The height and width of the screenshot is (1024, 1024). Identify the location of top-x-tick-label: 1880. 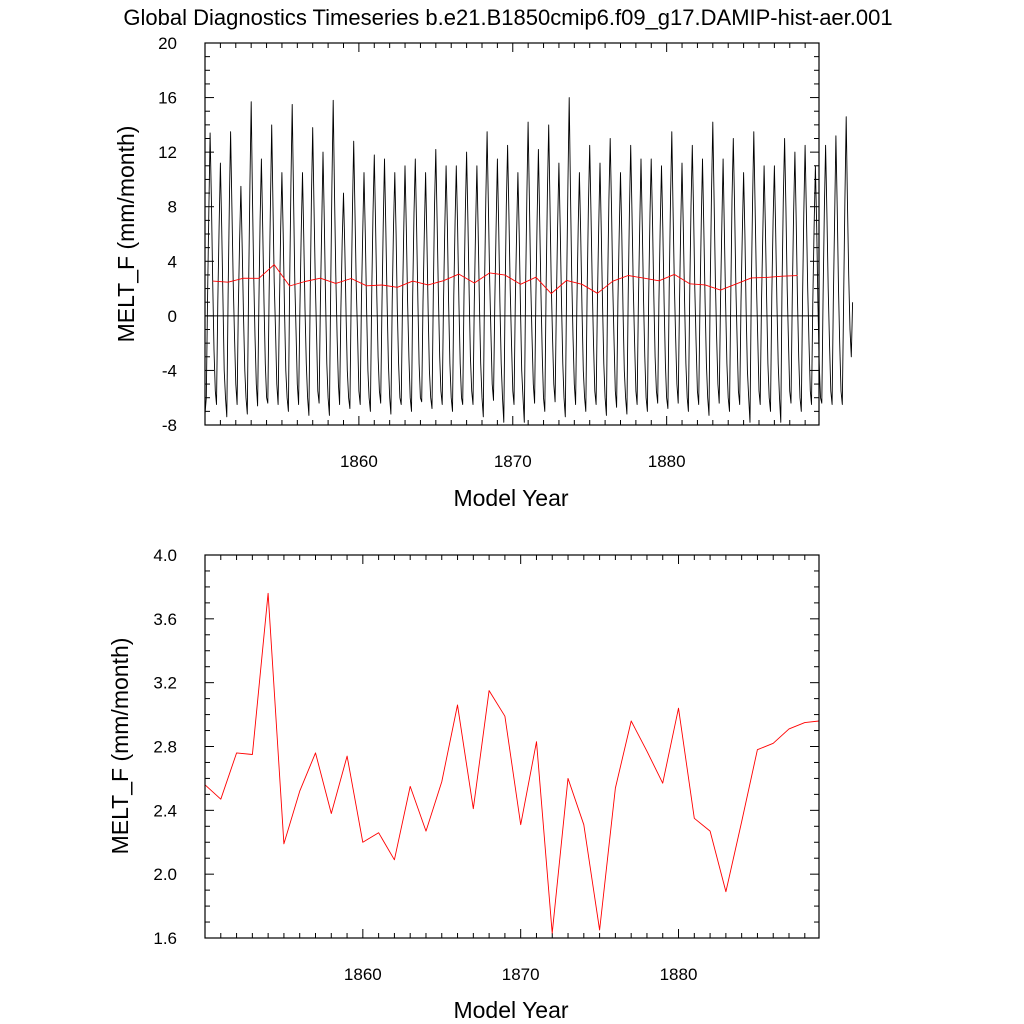
(667, 461).